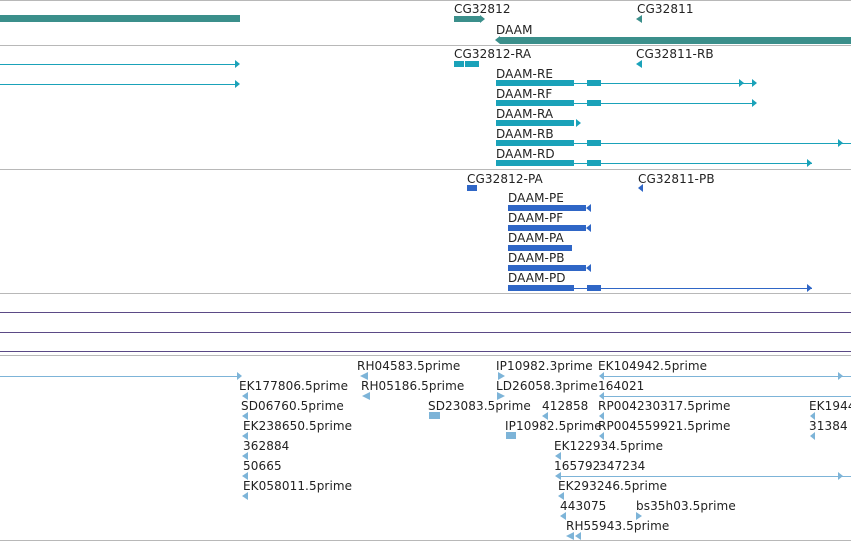 The width and height of the screenshot is (851, 541). I want to click on est-label: 443075, so click(583, 506).